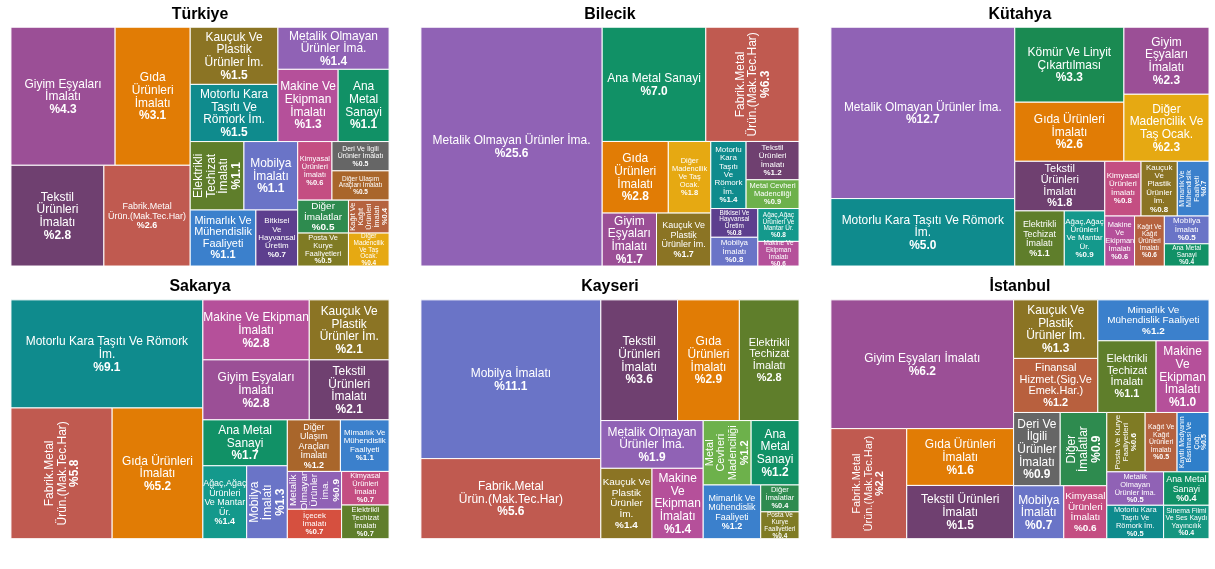 The width and height of the screenshot is (1215, 569). Describe the element at coordinates (610, 286) in the screenshot. I see `text: Kayseri` at that location.